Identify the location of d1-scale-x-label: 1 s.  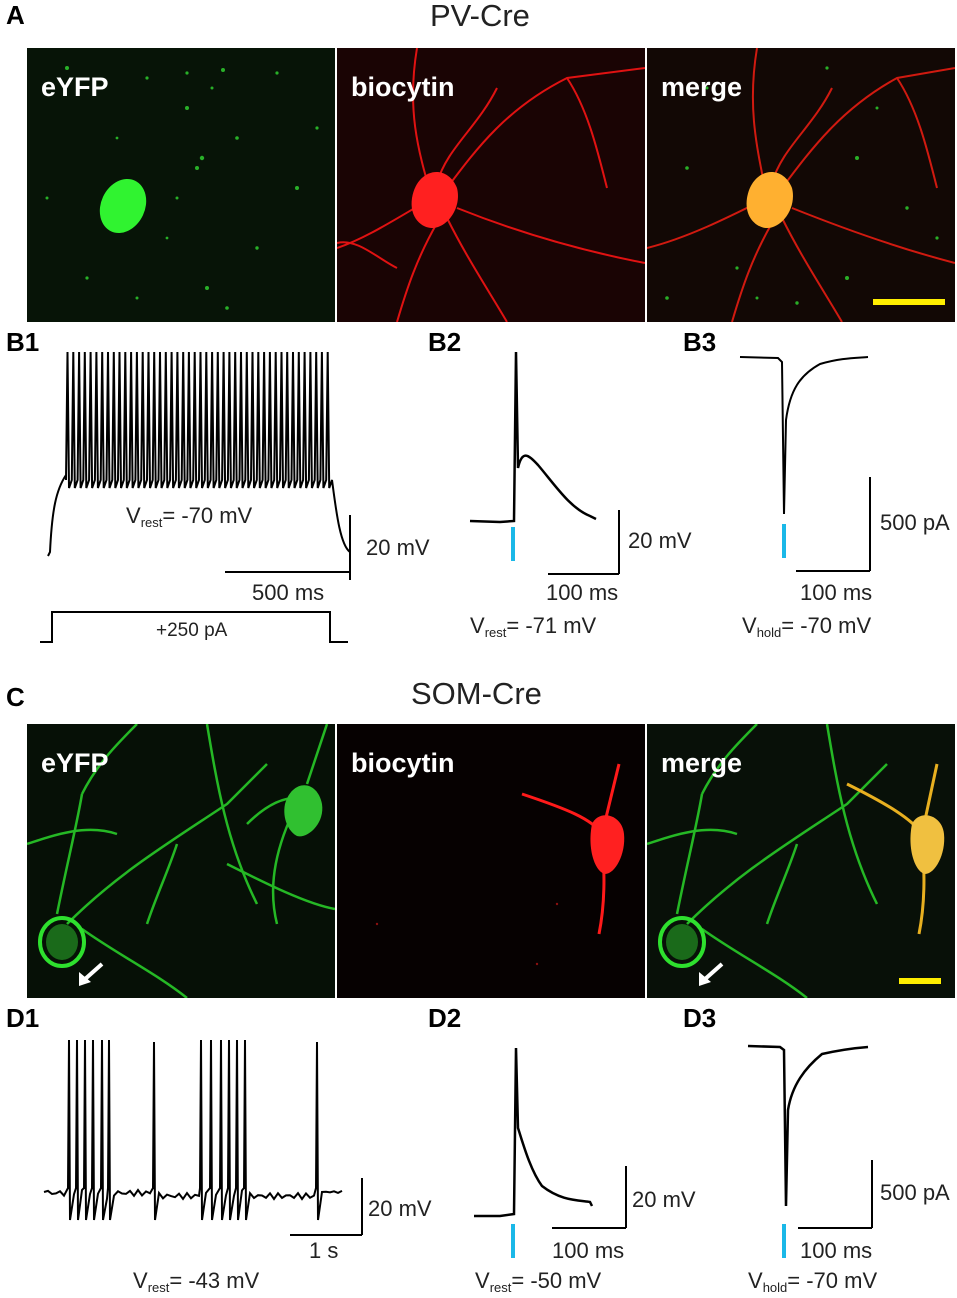
(324, 1250).